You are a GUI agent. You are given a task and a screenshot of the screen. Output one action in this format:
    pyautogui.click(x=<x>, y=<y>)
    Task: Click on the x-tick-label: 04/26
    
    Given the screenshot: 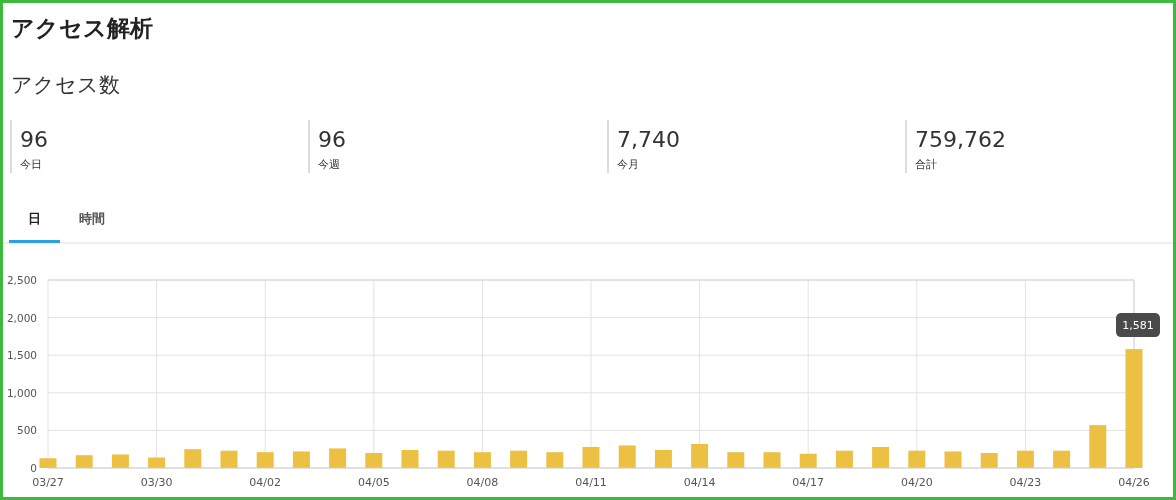 What is the action you would take?
    pyautogui.click(x=1134, y=482)
    